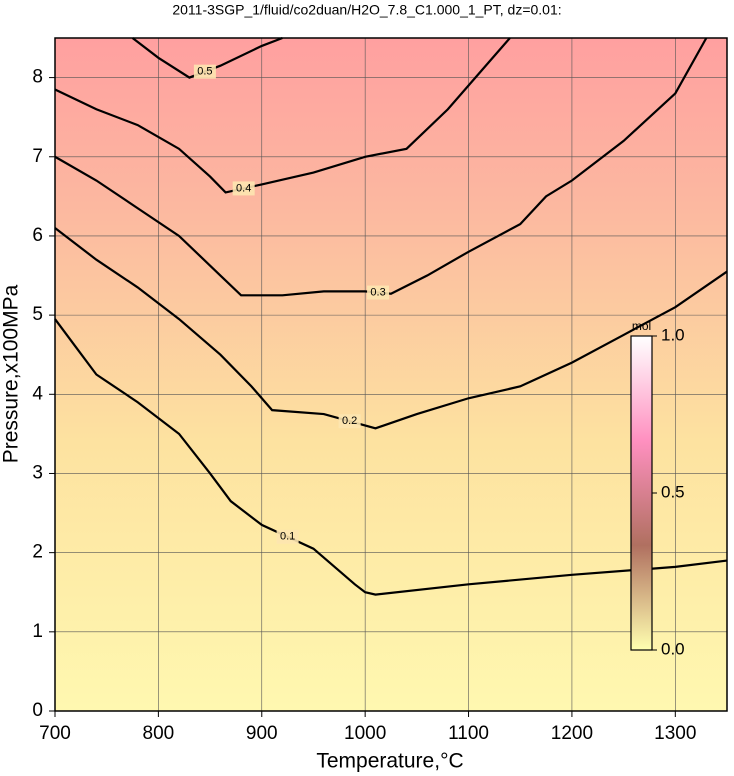 Image resolution: width=734 pixels, height=776 pixels. What do you see at coordinates (37, 235) in the screenshot?
I see `y-tick-label: 6` at bounding box center [37, 235].